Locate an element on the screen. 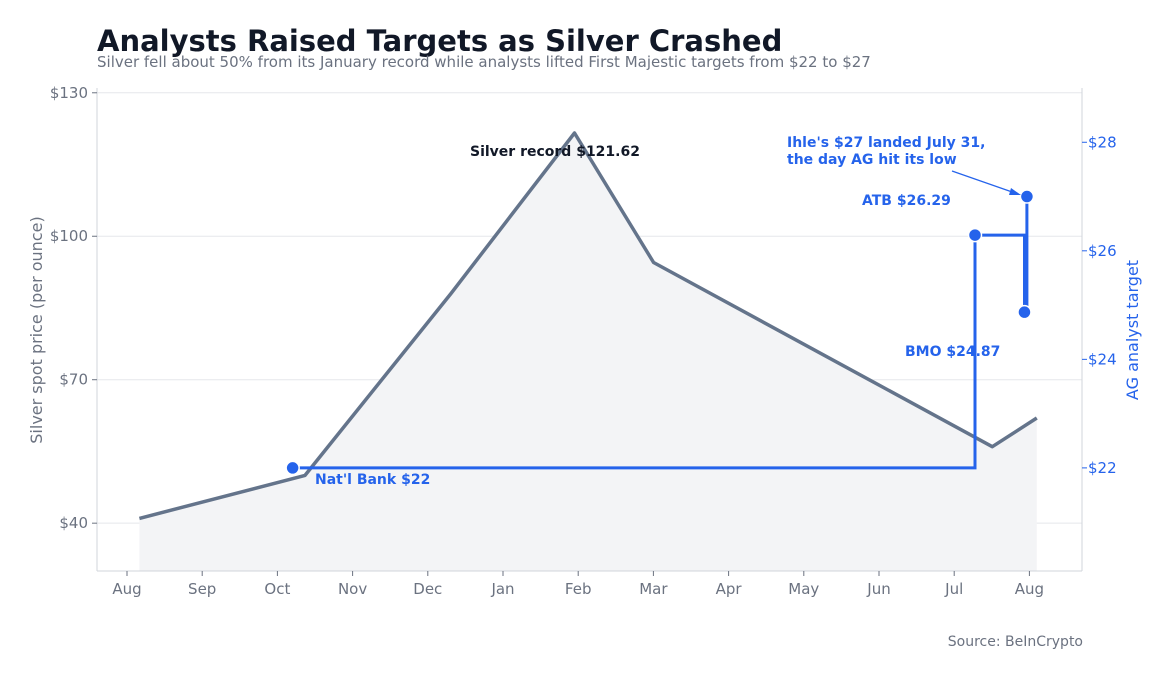  right-tick-label: $24 is located at coordinates (1102, 359).